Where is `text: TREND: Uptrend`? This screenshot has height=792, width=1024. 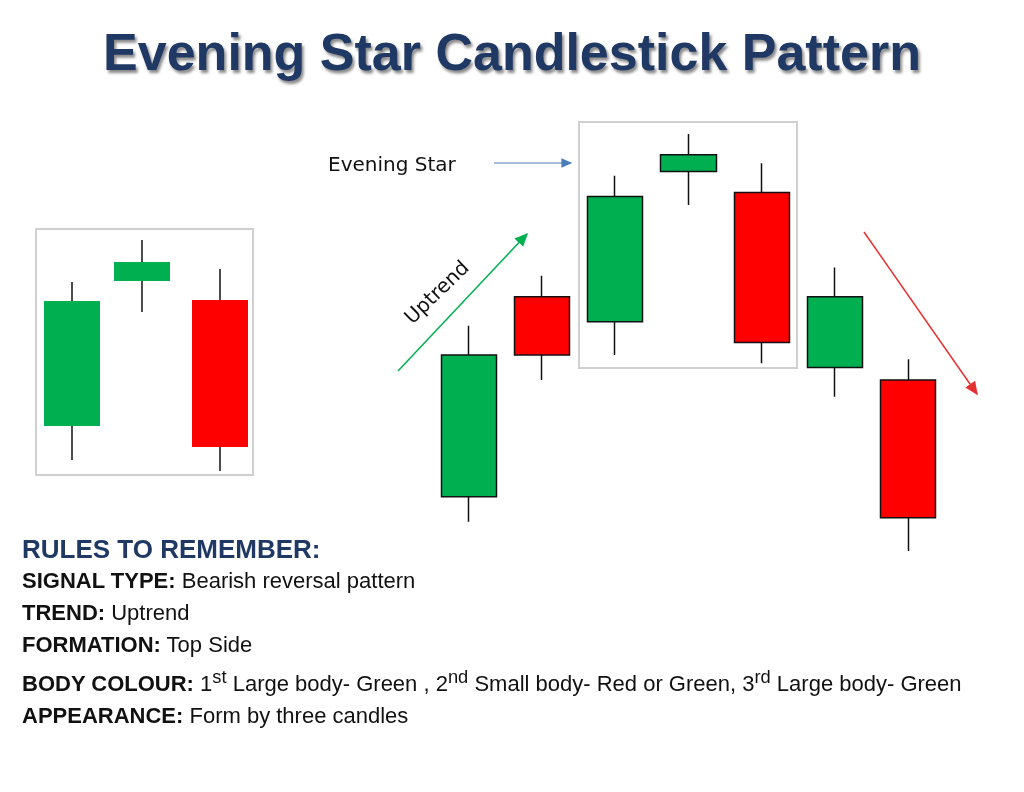 text: TREND: Uptrend is located at coordinates (106, 613).